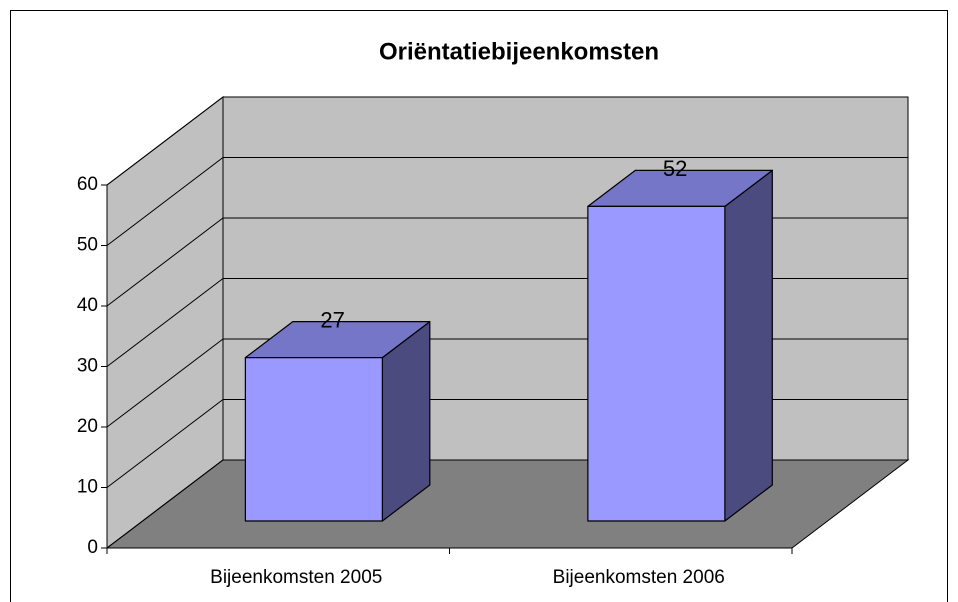 Image resolution: width=958 pixels, height=602 pixels. Describe the element at coordinates (519, 51) in the screenshot. I see `chart-title: Oriëntatiebijeenkomsten` at that location.